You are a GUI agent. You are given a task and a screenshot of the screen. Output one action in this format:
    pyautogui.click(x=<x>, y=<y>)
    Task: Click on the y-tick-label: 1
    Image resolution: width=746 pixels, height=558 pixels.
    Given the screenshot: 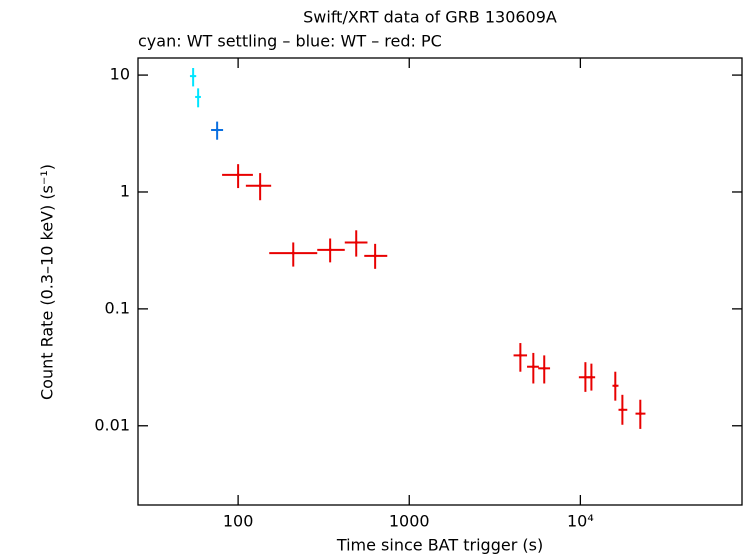 What is the action you would take?
    pyautogui.click(x=125, y=190)
    